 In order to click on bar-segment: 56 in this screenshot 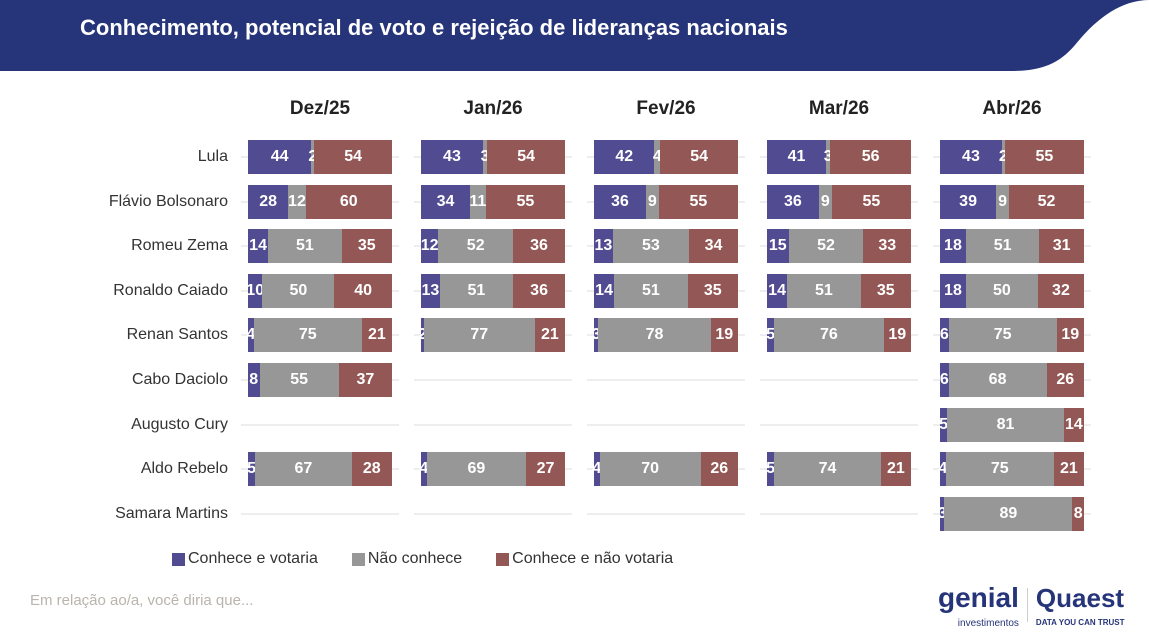, I will do `click(870, 157)`.